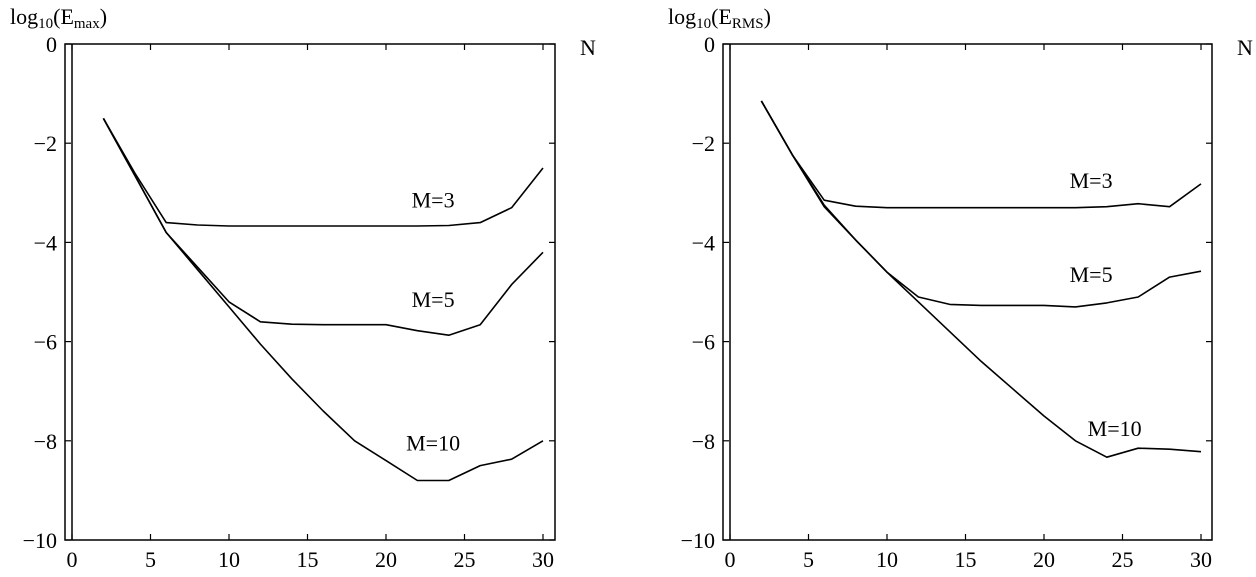 Image resolution: width=1256 pixels, height=577 pixels. Describe the element at coordinates (465, 559) in the screenshot. I see `left-x-tick-label: 25` at that location.